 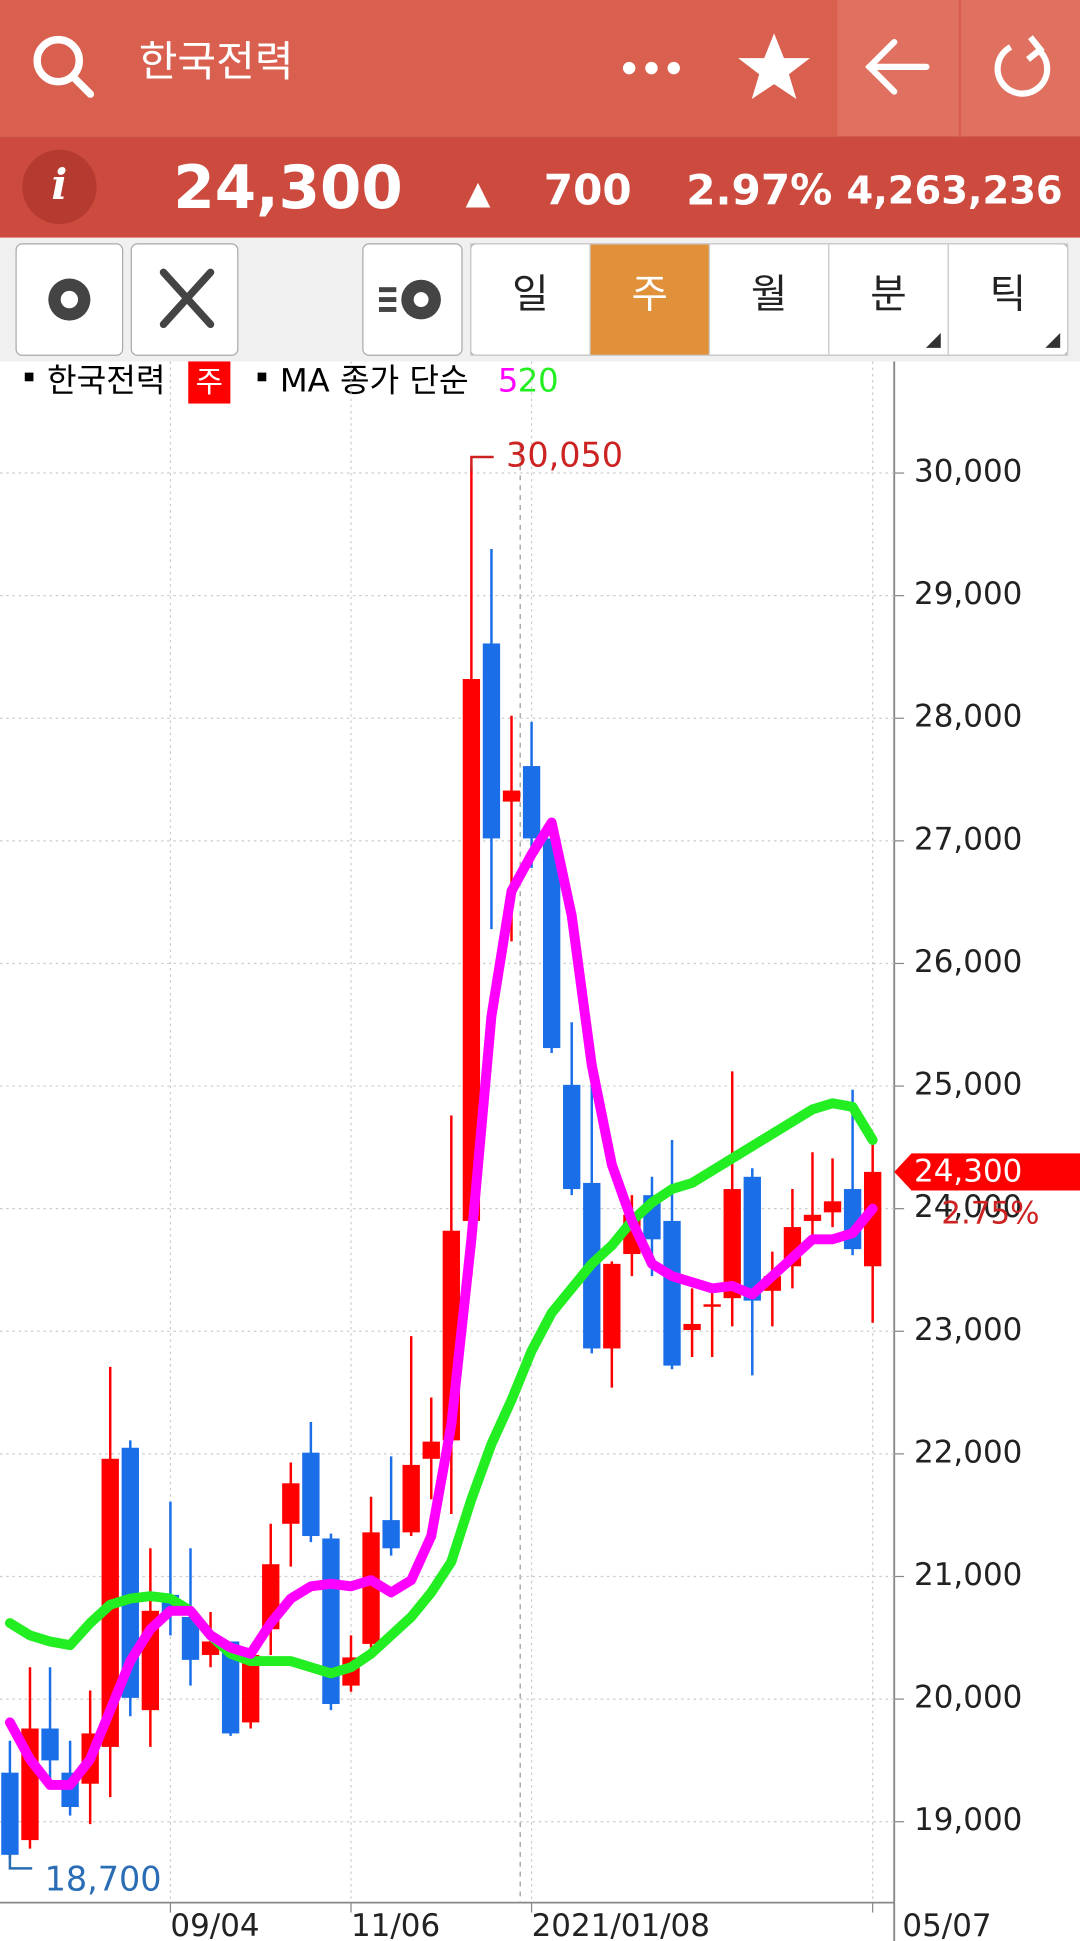 I want to click on legend-period-box, so click(x=209, y=382).